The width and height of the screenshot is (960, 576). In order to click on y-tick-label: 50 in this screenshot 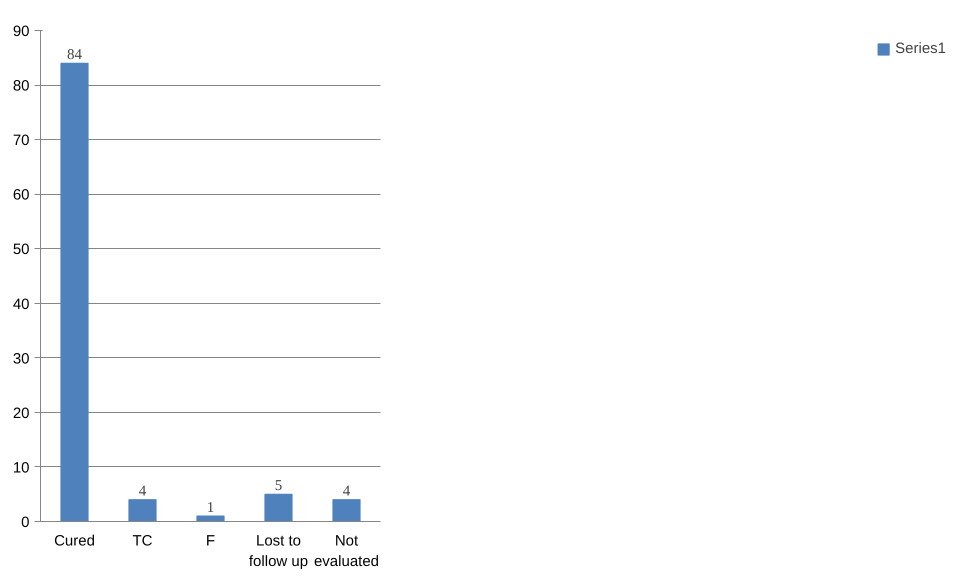, I will do `click(21, 249)`.